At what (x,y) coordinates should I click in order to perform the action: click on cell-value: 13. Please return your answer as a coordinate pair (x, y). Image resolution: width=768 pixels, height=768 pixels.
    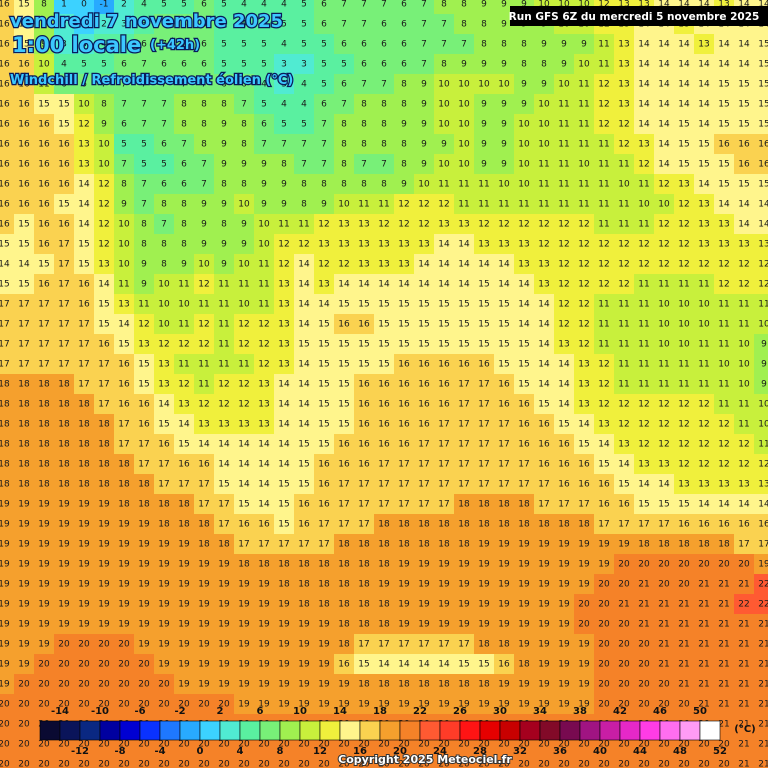
    Looking at the image, I should click on (463, 225).